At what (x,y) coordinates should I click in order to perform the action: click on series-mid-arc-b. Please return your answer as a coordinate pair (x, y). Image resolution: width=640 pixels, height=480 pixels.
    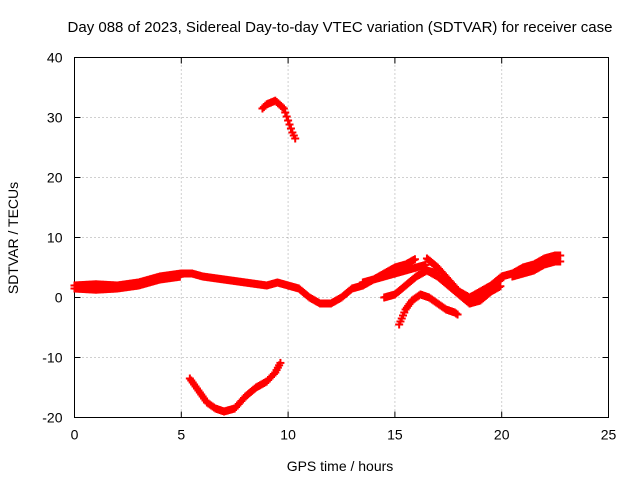
    Looking at the image, I should click on (394, 273).